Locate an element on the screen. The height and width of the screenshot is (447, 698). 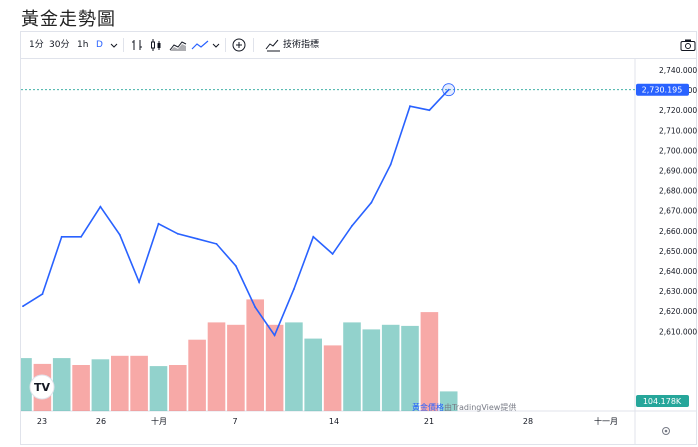
y-tick-label: 2,610.000 is located at coordinates (678, 331).